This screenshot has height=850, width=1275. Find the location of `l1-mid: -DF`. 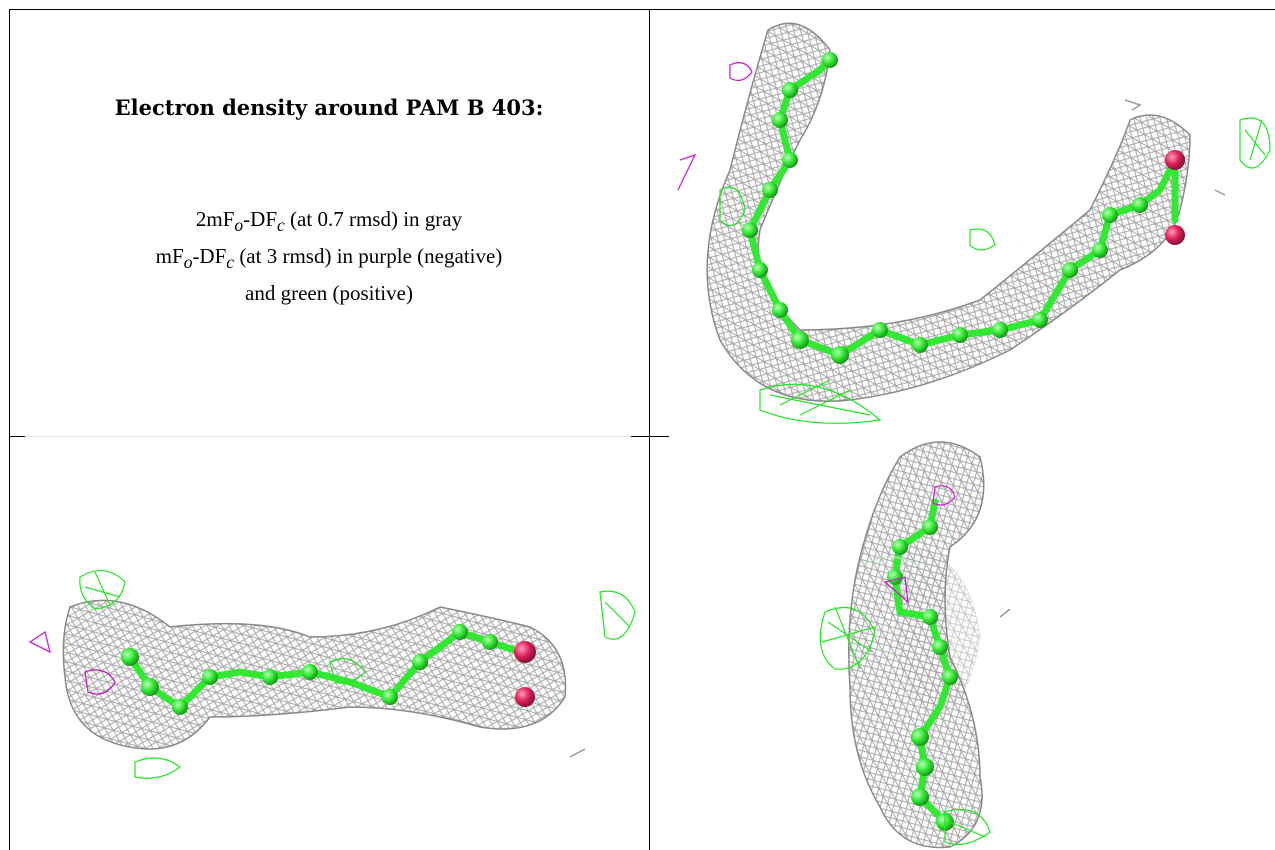

l1-mid: -DF is located at coordinates (260, 219).